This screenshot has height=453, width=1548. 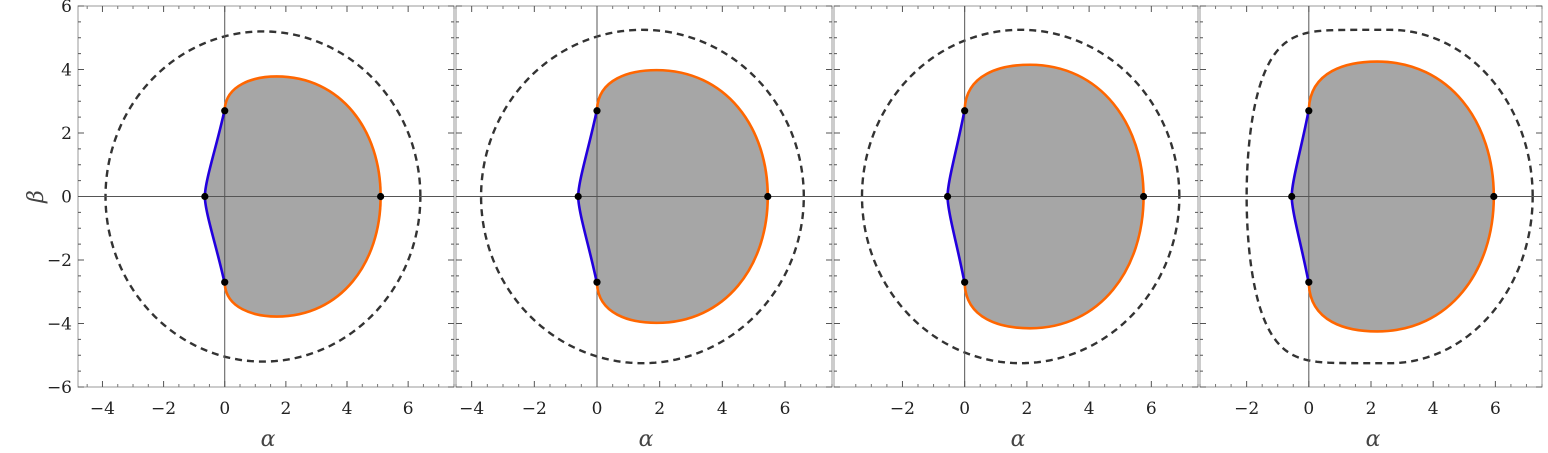 I want to click on y-axis-title: β, so click(x=36, y=197).